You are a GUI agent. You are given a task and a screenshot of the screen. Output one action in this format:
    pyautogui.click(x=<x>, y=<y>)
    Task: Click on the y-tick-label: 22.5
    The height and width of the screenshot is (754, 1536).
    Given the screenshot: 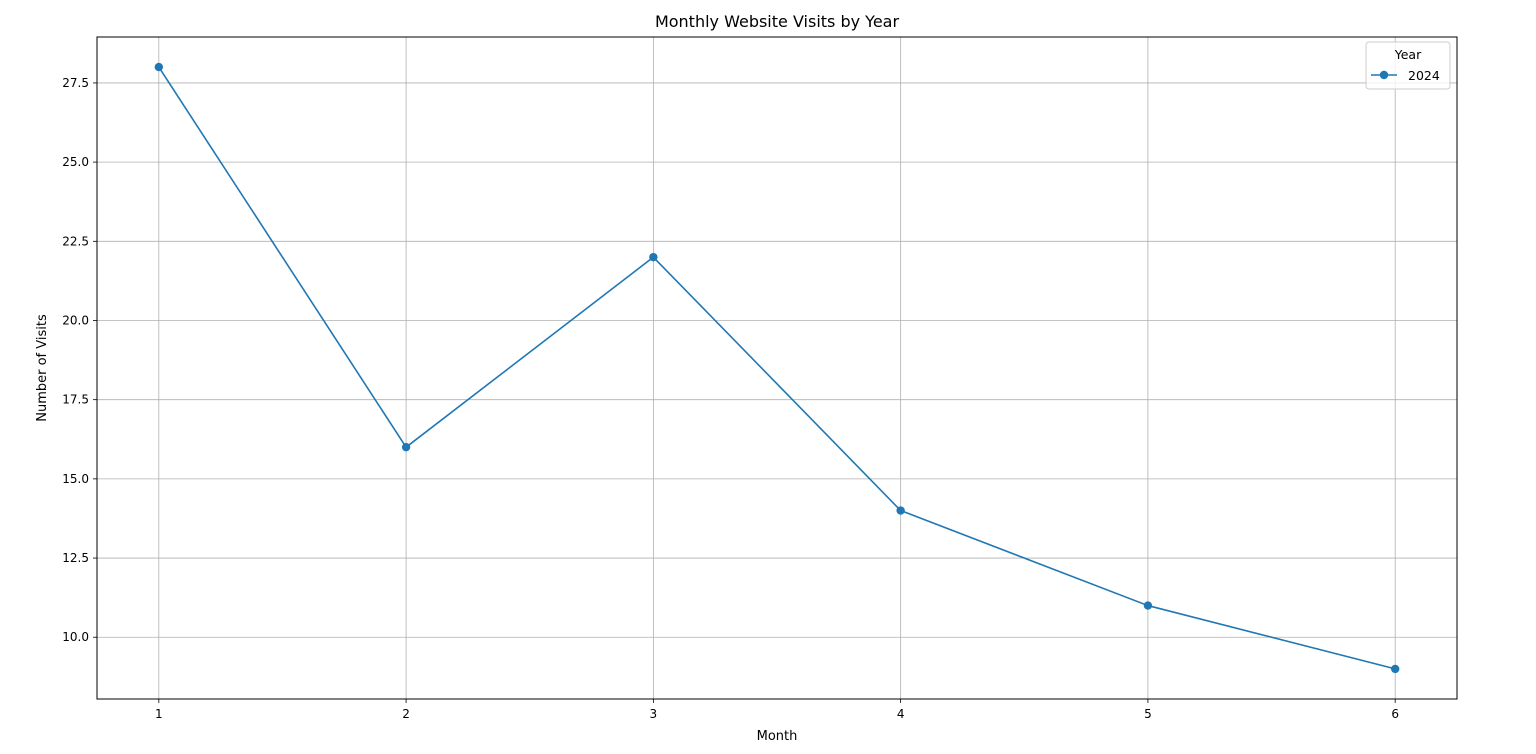 What is the action you would take?
    pyautogui.click(x=75, y=241)
    